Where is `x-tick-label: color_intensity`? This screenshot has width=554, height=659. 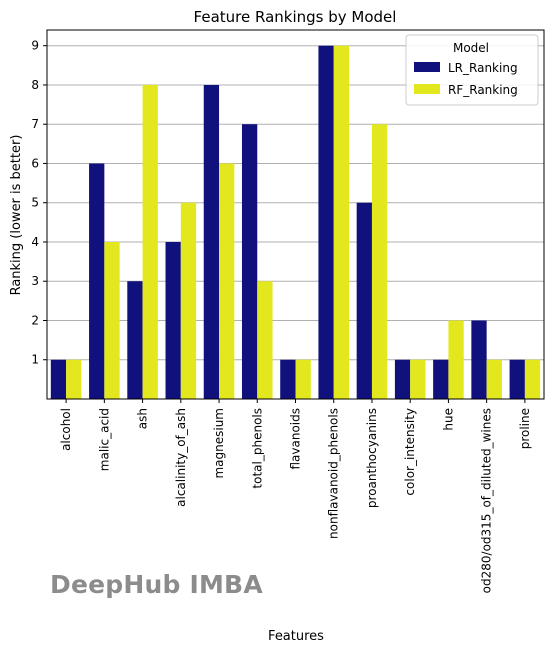
x-tick-label: color_intensity is located at coordinates (410, 452).